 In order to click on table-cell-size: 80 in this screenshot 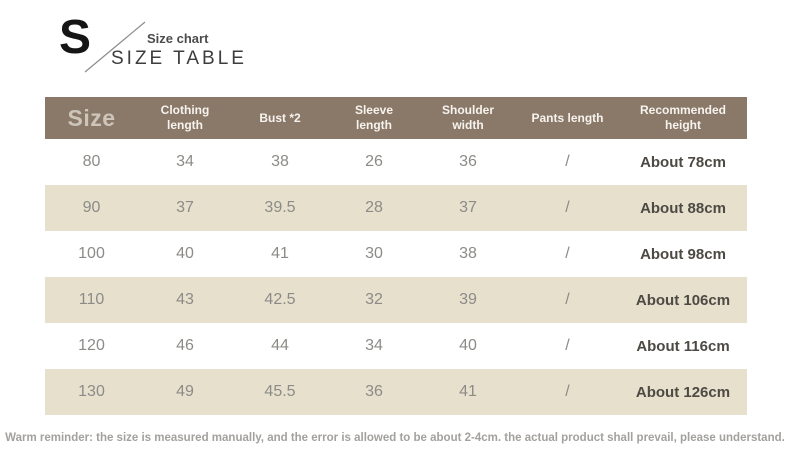, I will do `click(91, 161)`.